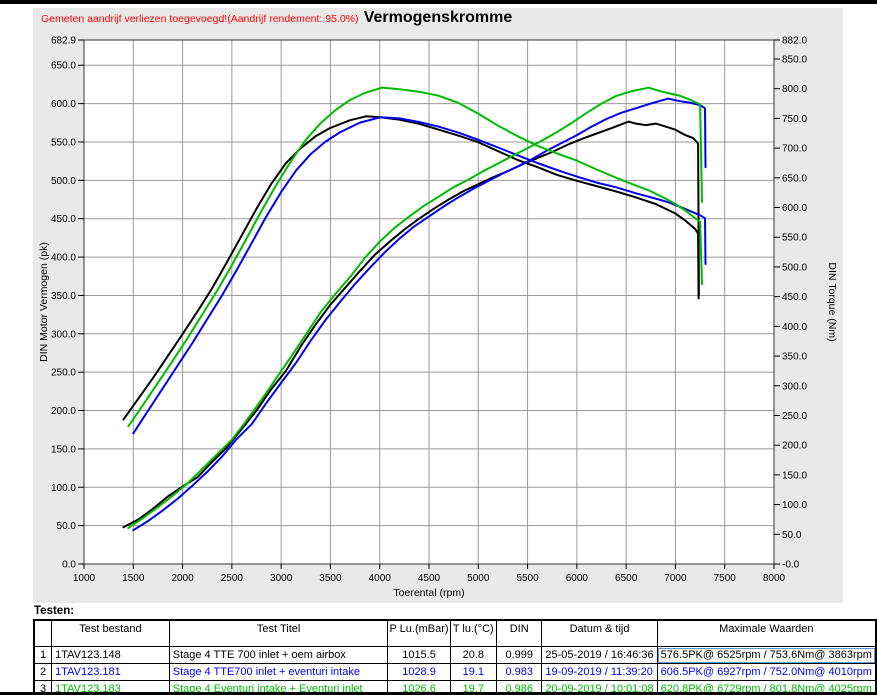 This screenshot has width=877, height=695. I want to click on x-tick-label: 8000, so click(774, 578).